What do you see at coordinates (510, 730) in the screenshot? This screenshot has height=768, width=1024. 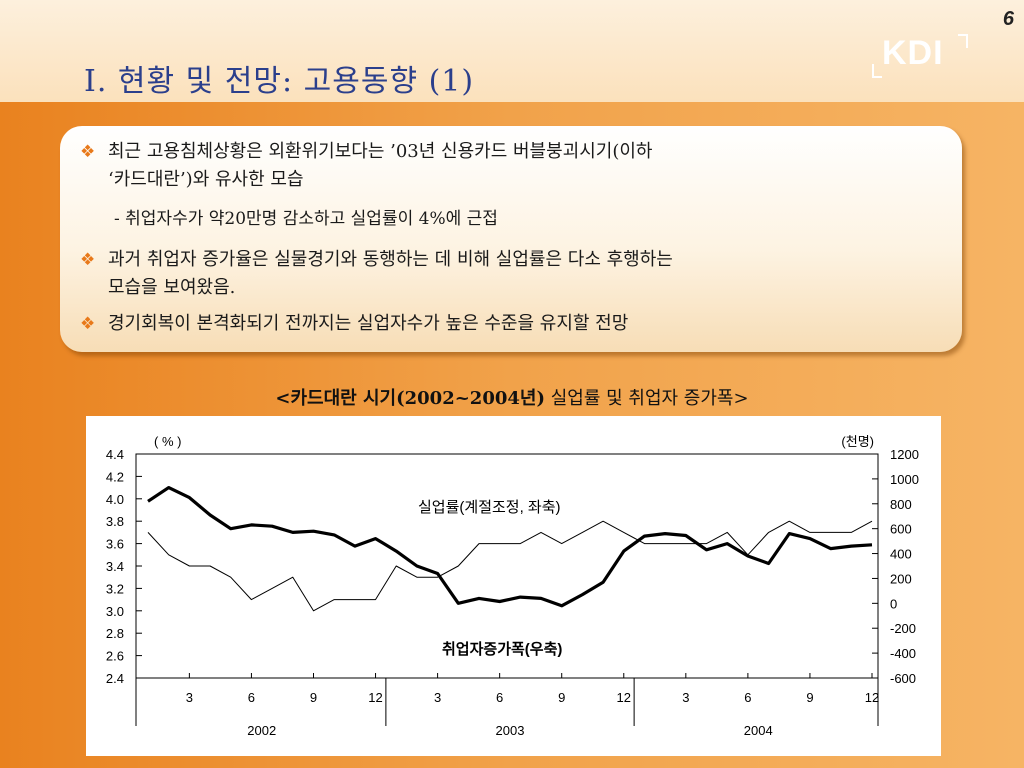 I see `x-axis-year-label: 2003` at bounding box center [510, 730].